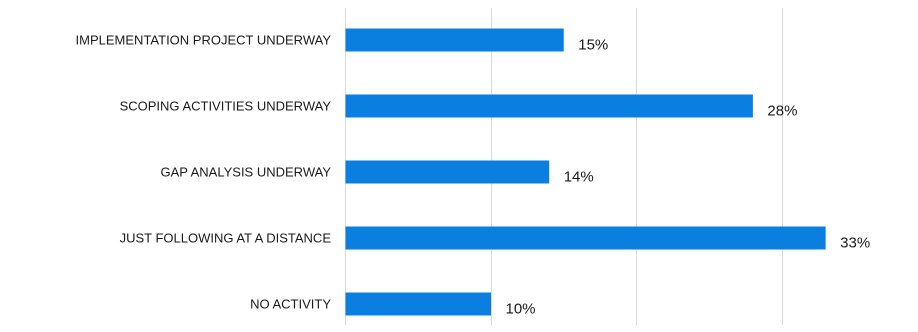 The width and height of the screenshot is (918, 332). What do you see at coordinates (226, 106) in the screenshot?
I see `category-label-1: SCOPING ACTIVITIES UNDERWAY` at bounding box center [226, 106].